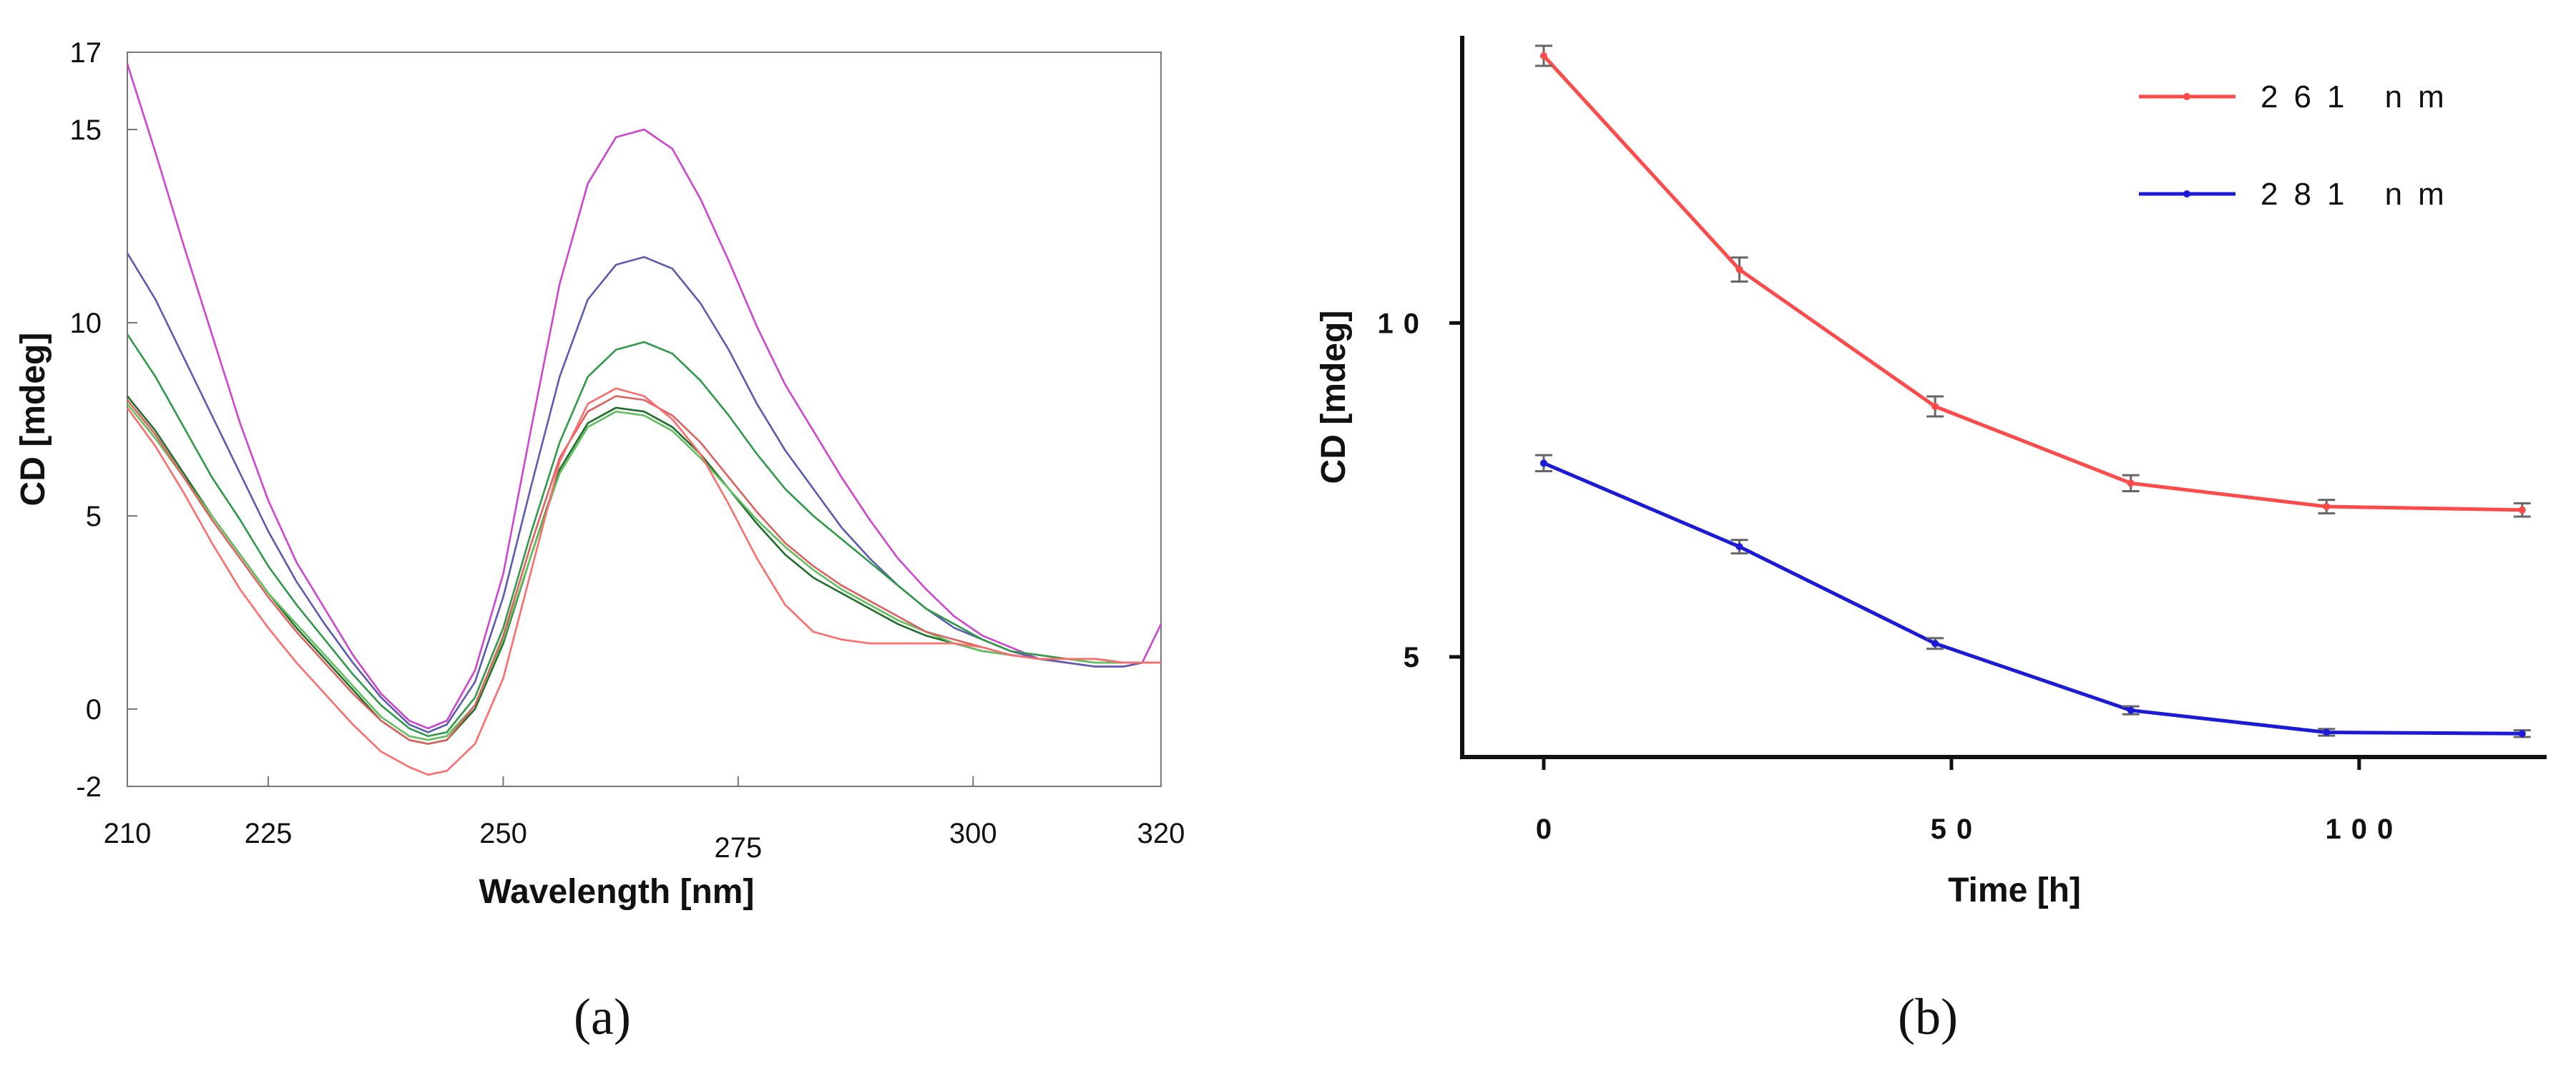 This screenshot has height=1069, width=2576. I want to click on panel-a-y-tick-label: 0, so click(94, 710).